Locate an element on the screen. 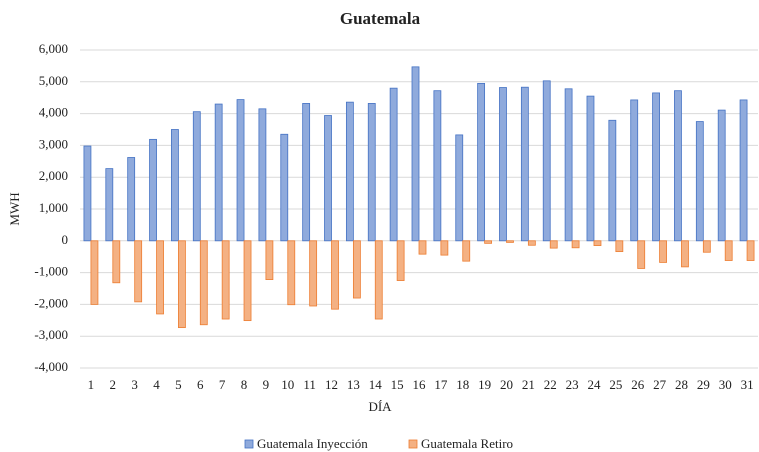 This screenshot has height=452, width=759. y-tick-label: 3,000 is located at coordinates (53, 143).